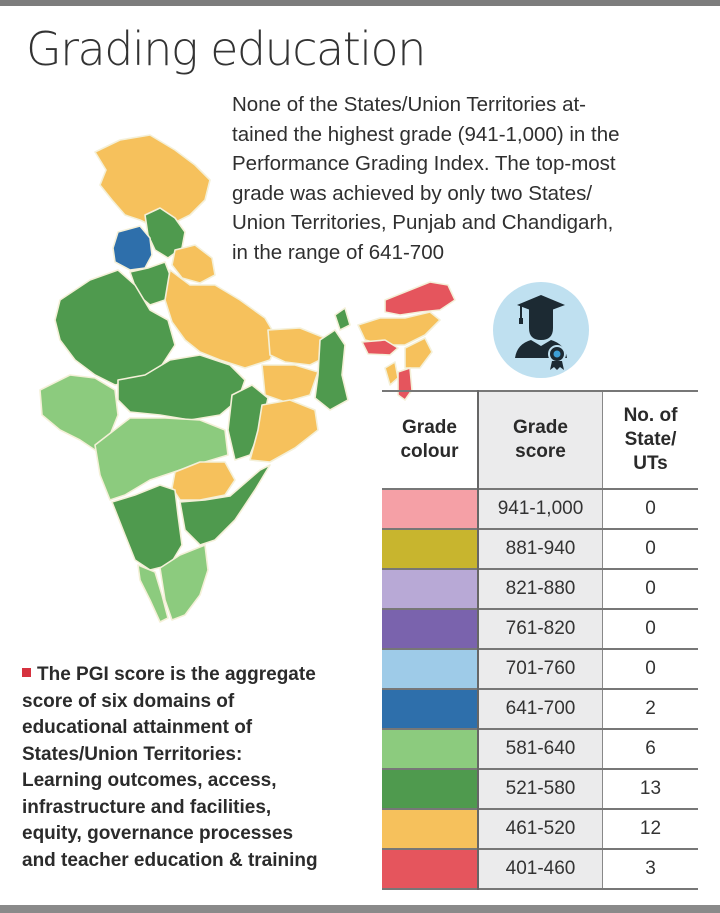  I want to click on table-row: 701-760 0, so click(540, 669).